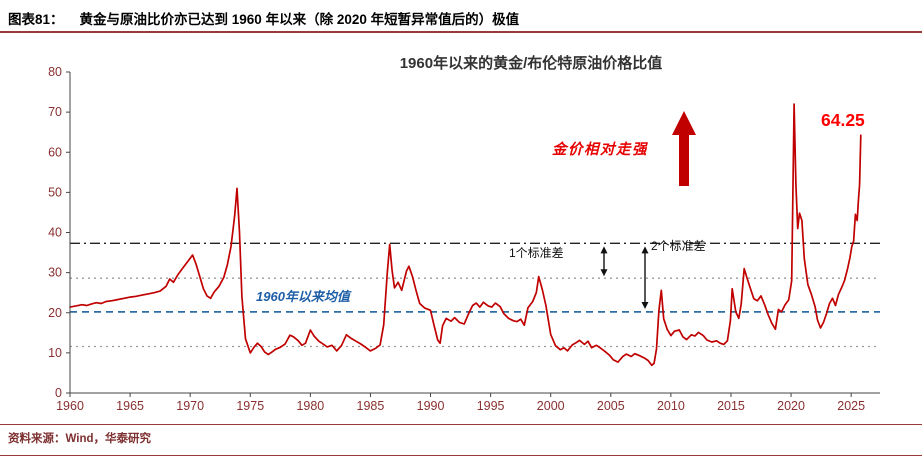 This screenshot has width=922, height=459. What do you see at coordinates (70, 406) in the screenshot?
I see `svg-text: 1960` at bounding box center [70, 406].